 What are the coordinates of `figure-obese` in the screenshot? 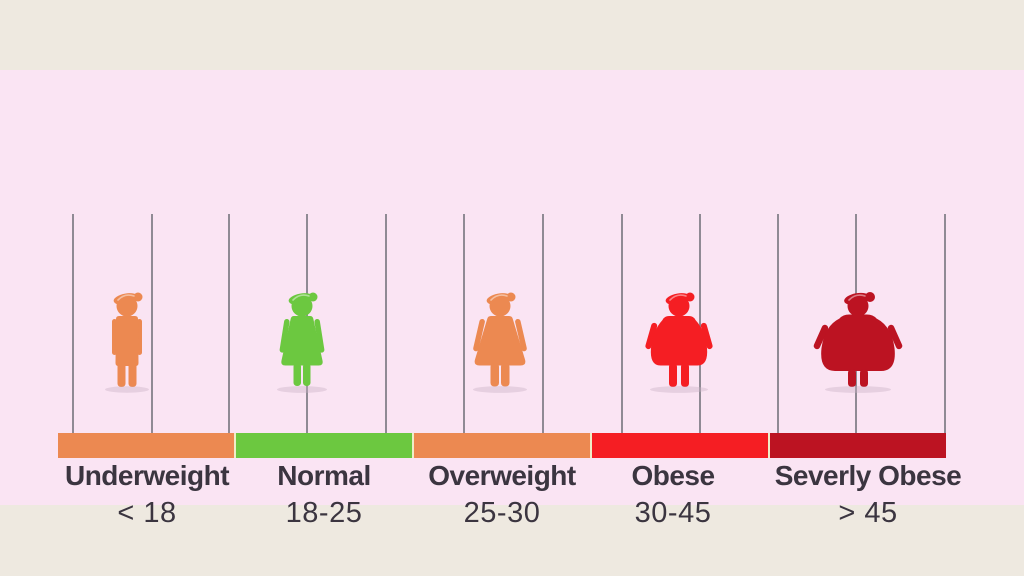 It's located at (679, 344).